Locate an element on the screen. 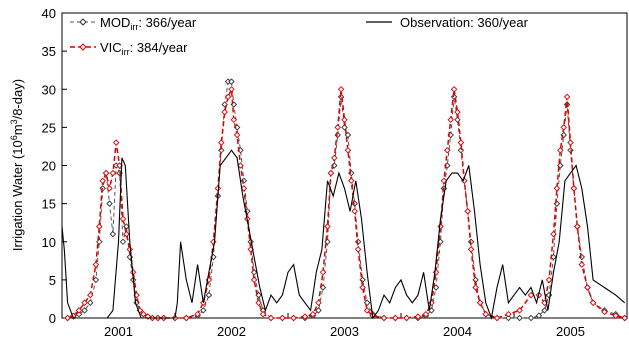 This screenshot has height=342, width=629. legend-label-observation: Observation: 360/year is located at coordinates (464, 22).